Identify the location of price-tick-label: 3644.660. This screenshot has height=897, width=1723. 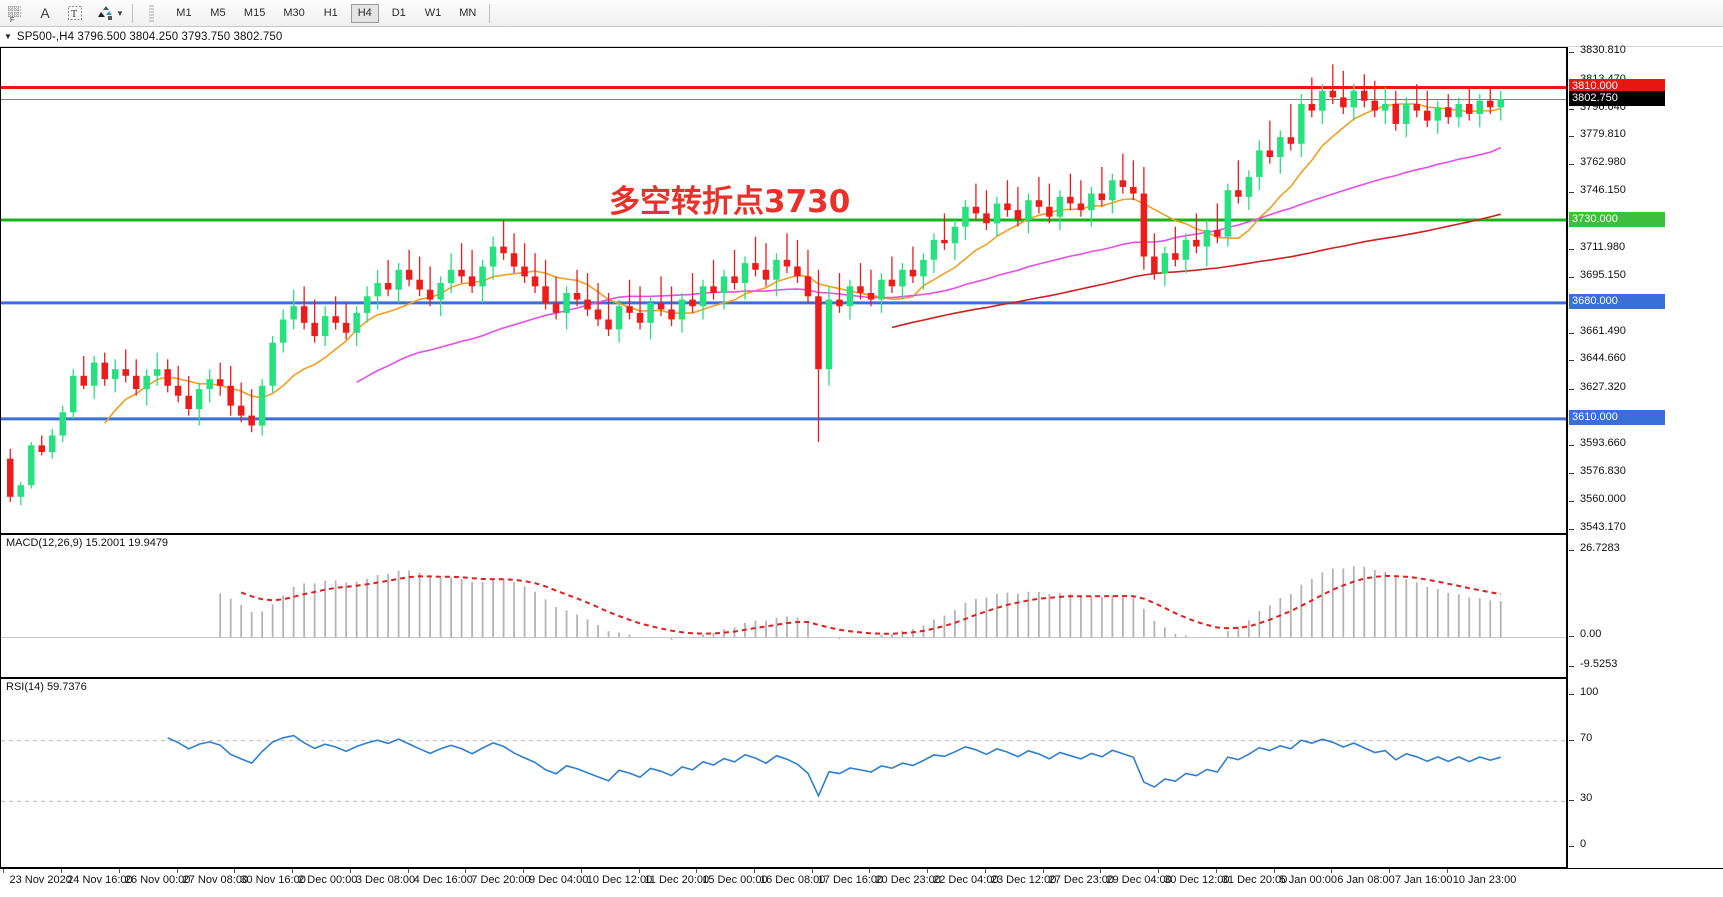
(1603, 358).